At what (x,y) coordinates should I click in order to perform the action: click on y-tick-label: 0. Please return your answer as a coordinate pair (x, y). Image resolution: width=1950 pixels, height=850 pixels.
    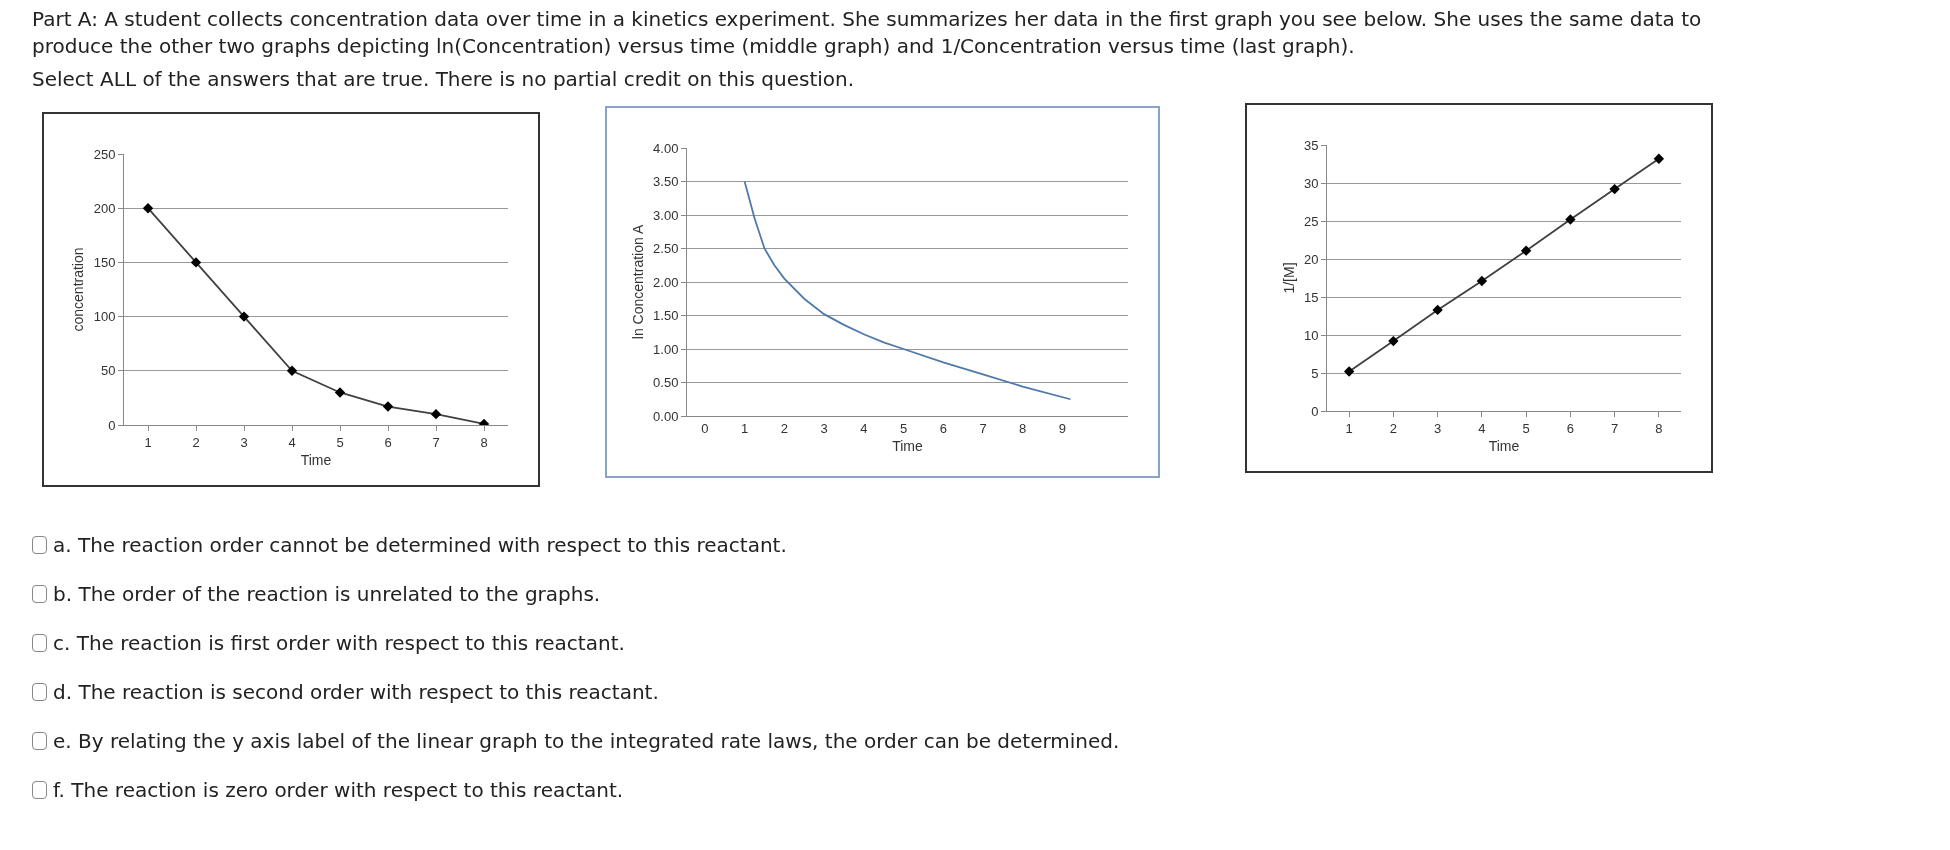
    Looking at the image, I should click on (1315, 411).